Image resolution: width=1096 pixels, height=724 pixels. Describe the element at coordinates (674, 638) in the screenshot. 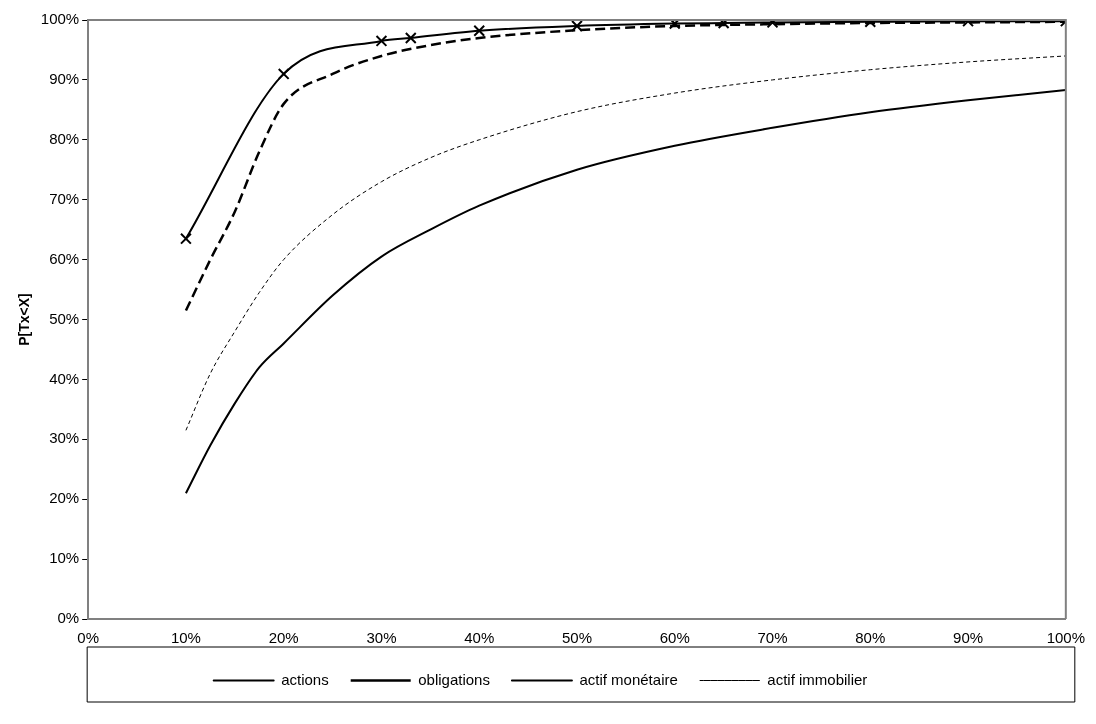

I see `x-tick-label: 60%` at that location.